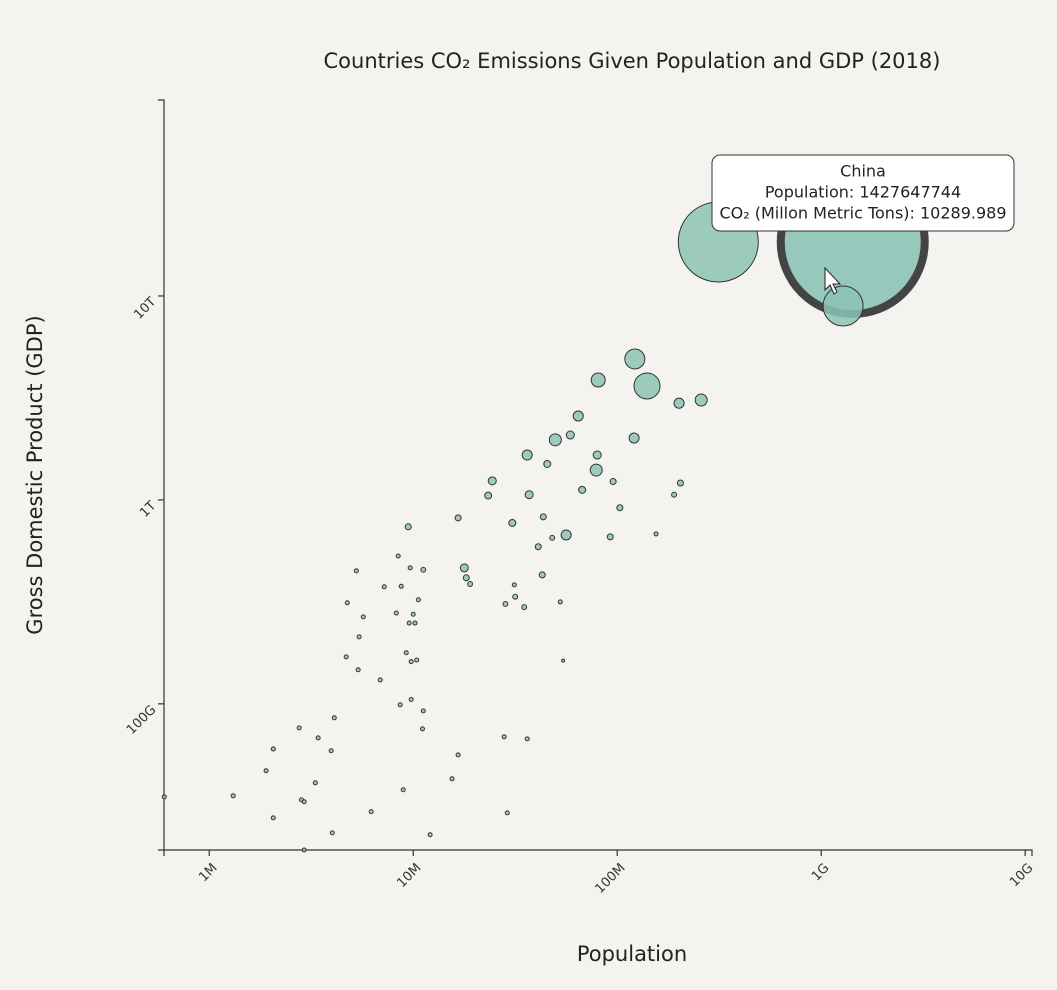  What do you see at coordinates (208, 873) in the screenshot?
I see `x-tick-label: 1M` at bounding box center [208, 873].